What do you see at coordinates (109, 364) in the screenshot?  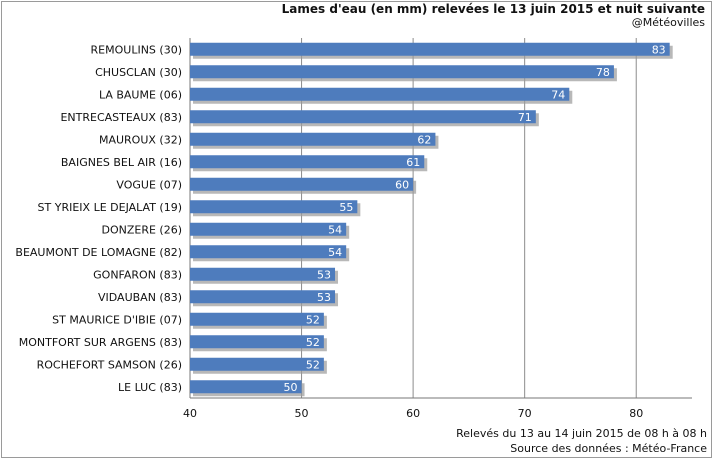 I see `category-label: ROCHEFORT SAMSON (26)` at bounding box center [109, 364].